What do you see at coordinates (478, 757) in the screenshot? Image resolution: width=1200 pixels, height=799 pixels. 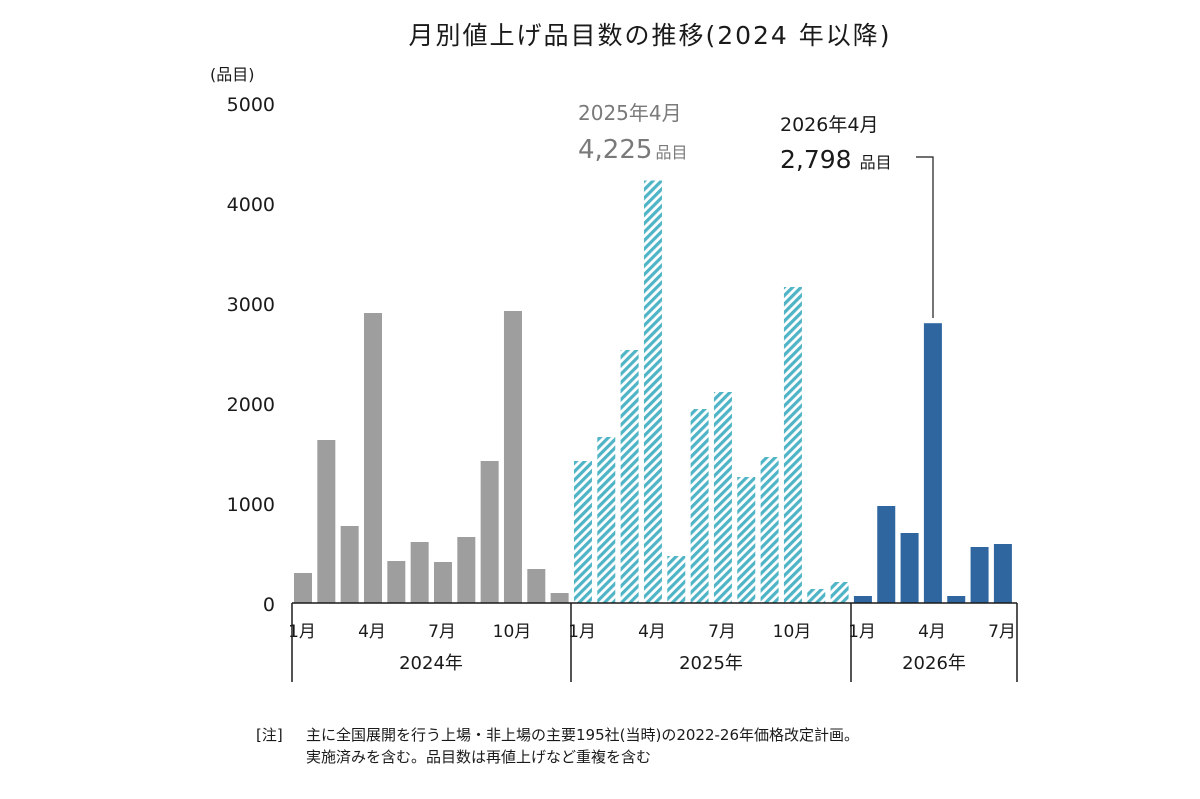 I see `footnote-line-2: 実施済みを含む。品目数は再値上げなど重複を含む` at bounding box center [478, 757].